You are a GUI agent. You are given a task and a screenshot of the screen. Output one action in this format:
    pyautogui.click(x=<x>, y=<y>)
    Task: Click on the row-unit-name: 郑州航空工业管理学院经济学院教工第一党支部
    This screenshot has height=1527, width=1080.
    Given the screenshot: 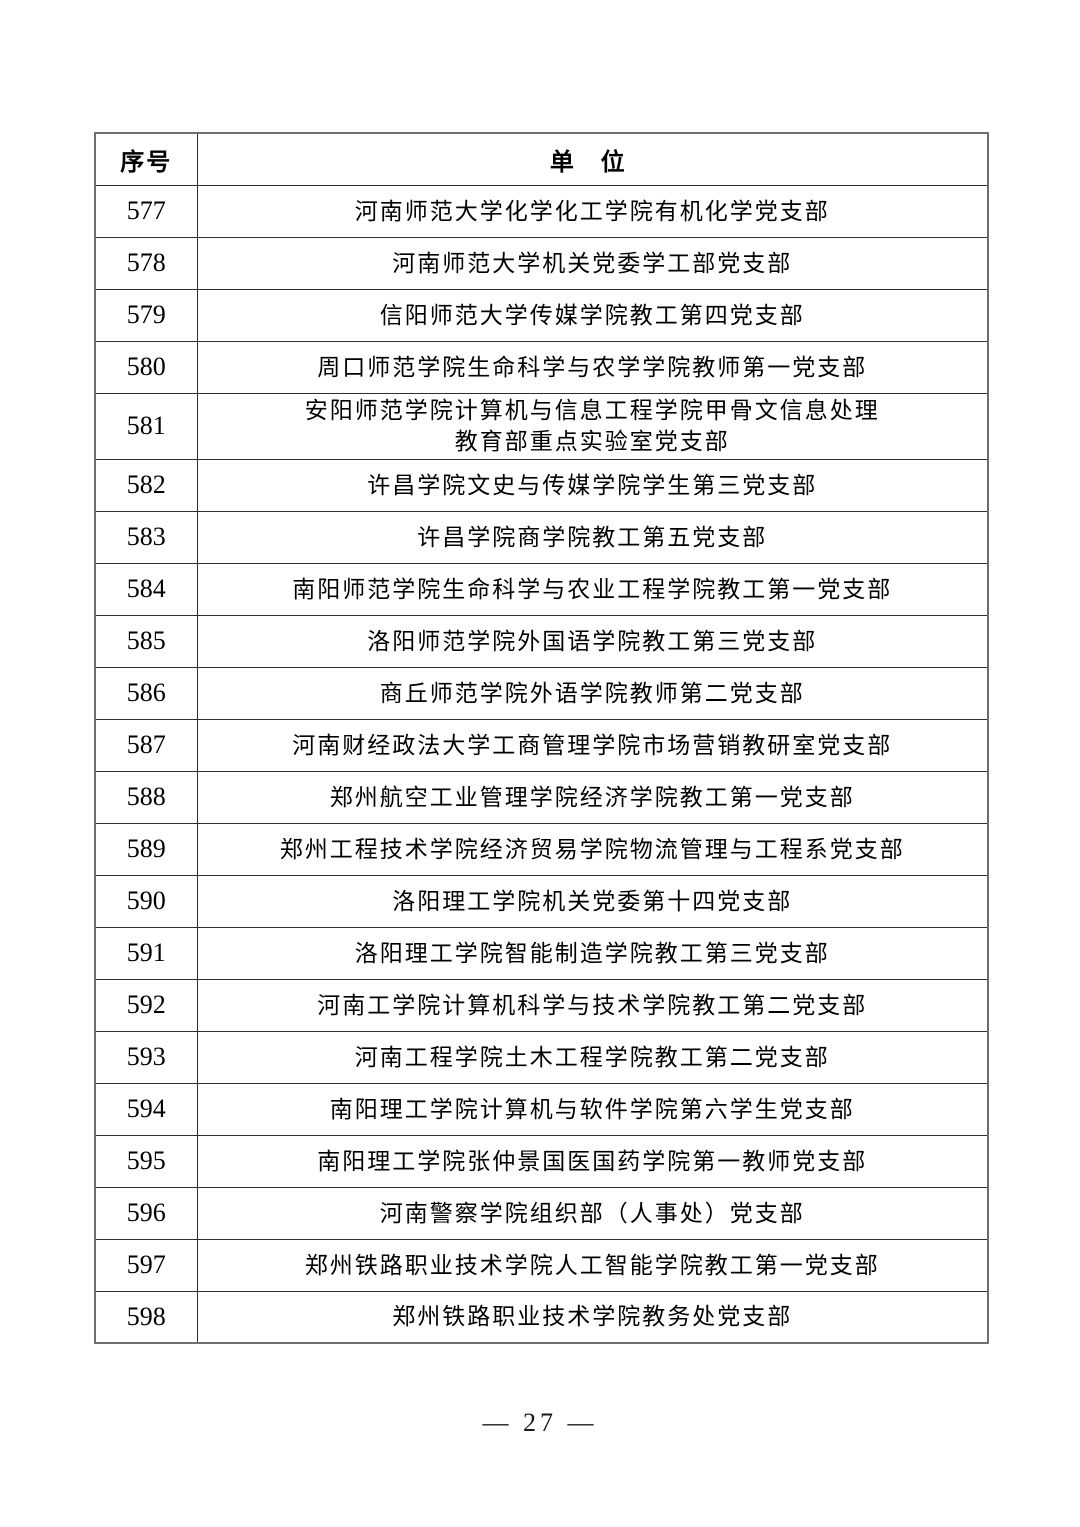 What is the action you would take?
    pyautogui.click(x=592, y=797)
    